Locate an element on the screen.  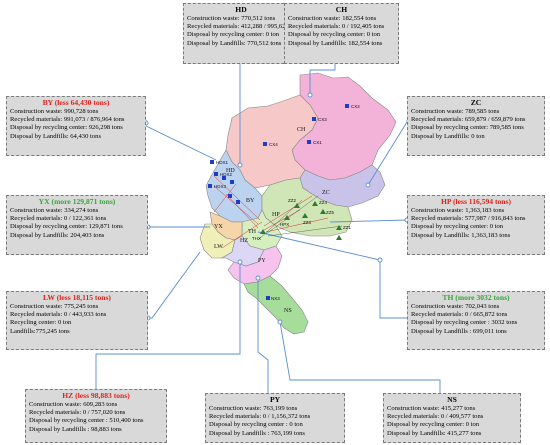
leader-hz is located at coordinates (168, 325).